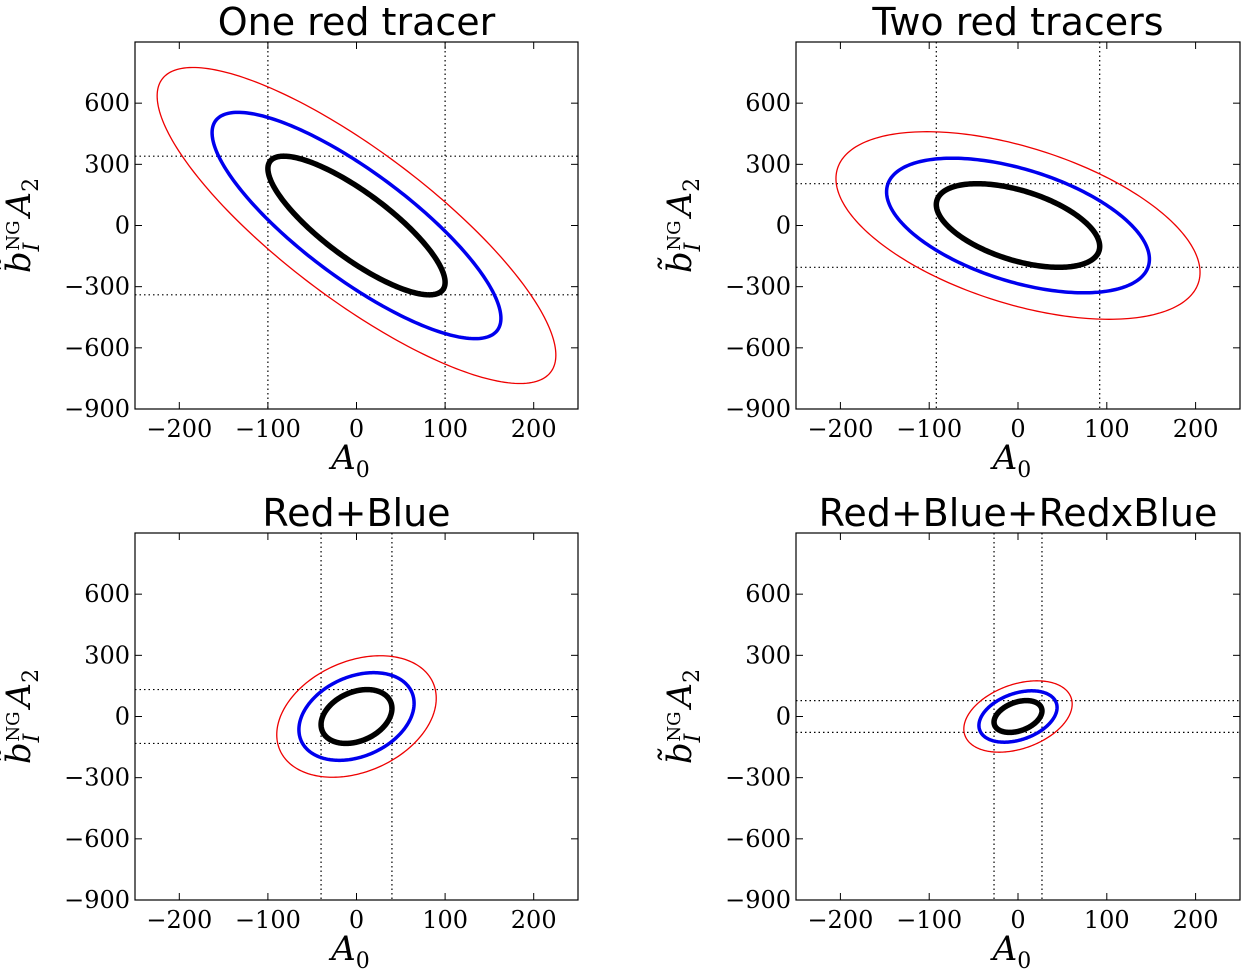  Describe the element at coordinates (356, 513) in the screenshot. I see `panel-title: Red+Blue` at that location.